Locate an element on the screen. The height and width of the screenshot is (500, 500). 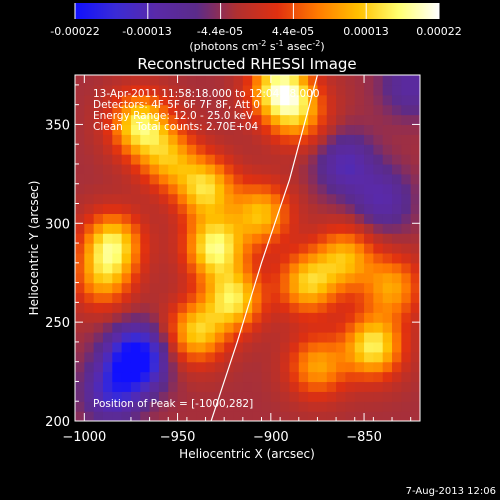
colorbar-ticks is located at coordinates (257, 11).